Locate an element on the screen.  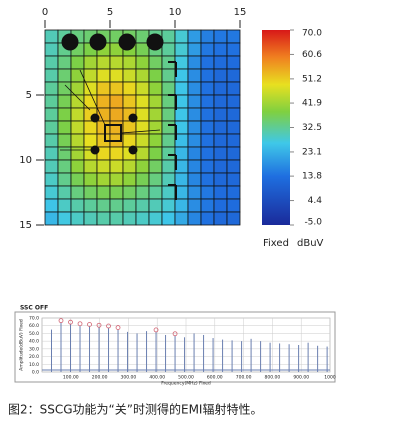
y-tick-label: 15 is located at coordinates (25, 225).